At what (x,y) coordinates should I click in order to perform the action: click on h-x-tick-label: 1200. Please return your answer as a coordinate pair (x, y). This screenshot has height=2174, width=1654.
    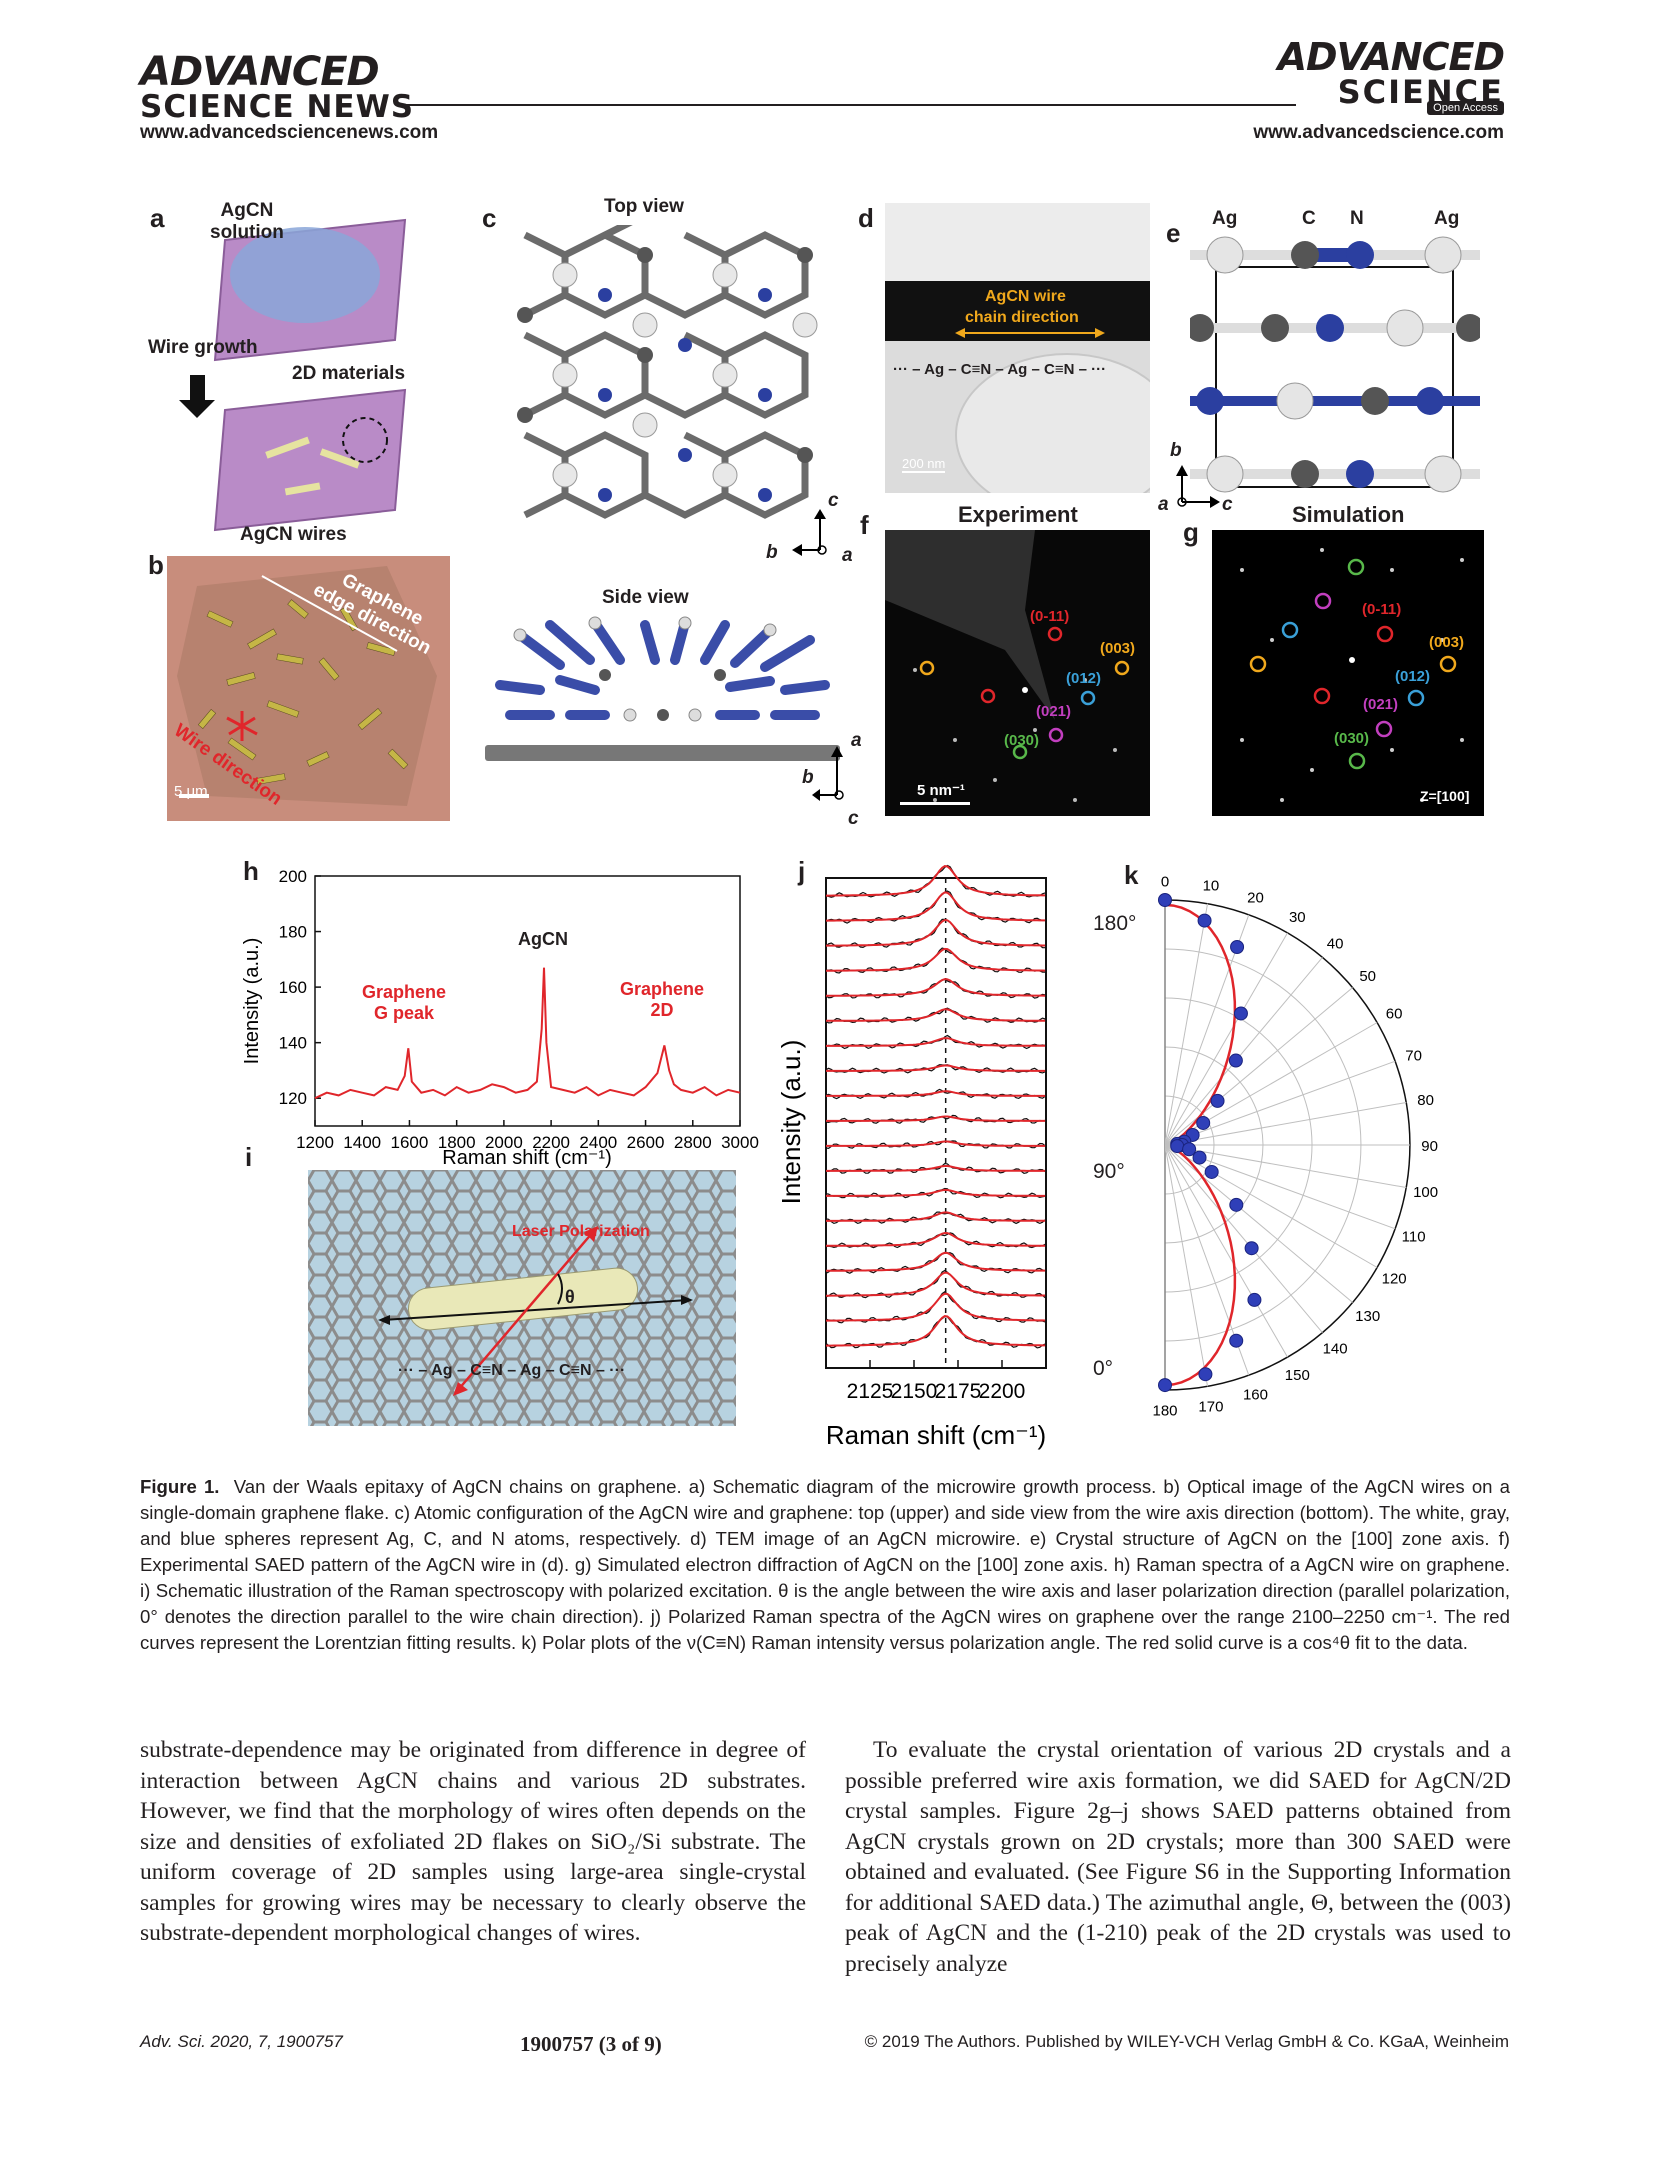
    Looking at the image, I should click on (315, 1142).